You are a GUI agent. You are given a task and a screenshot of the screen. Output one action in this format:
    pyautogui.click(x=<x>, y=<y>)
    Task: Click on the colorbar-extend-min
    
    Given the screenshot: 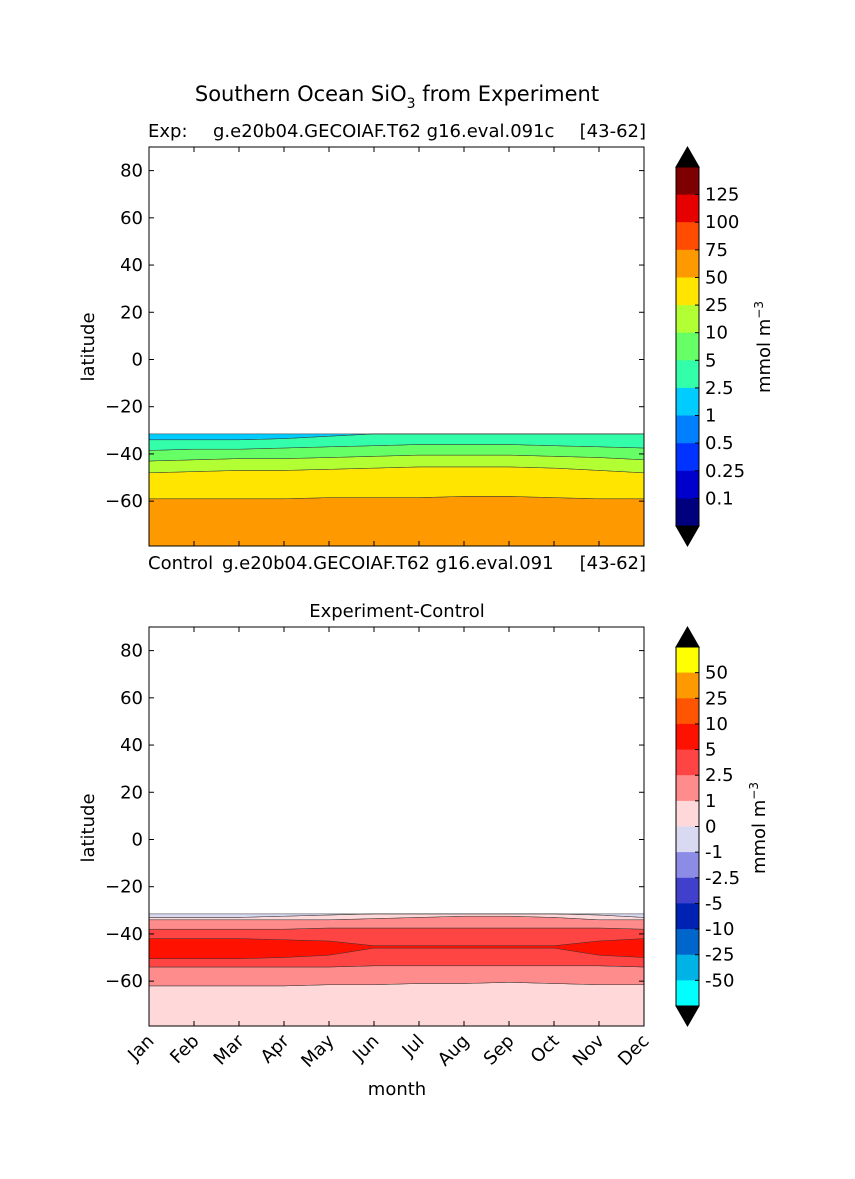 What is the action you would take?
    pyautogui.click(x=687, y=1016)
    